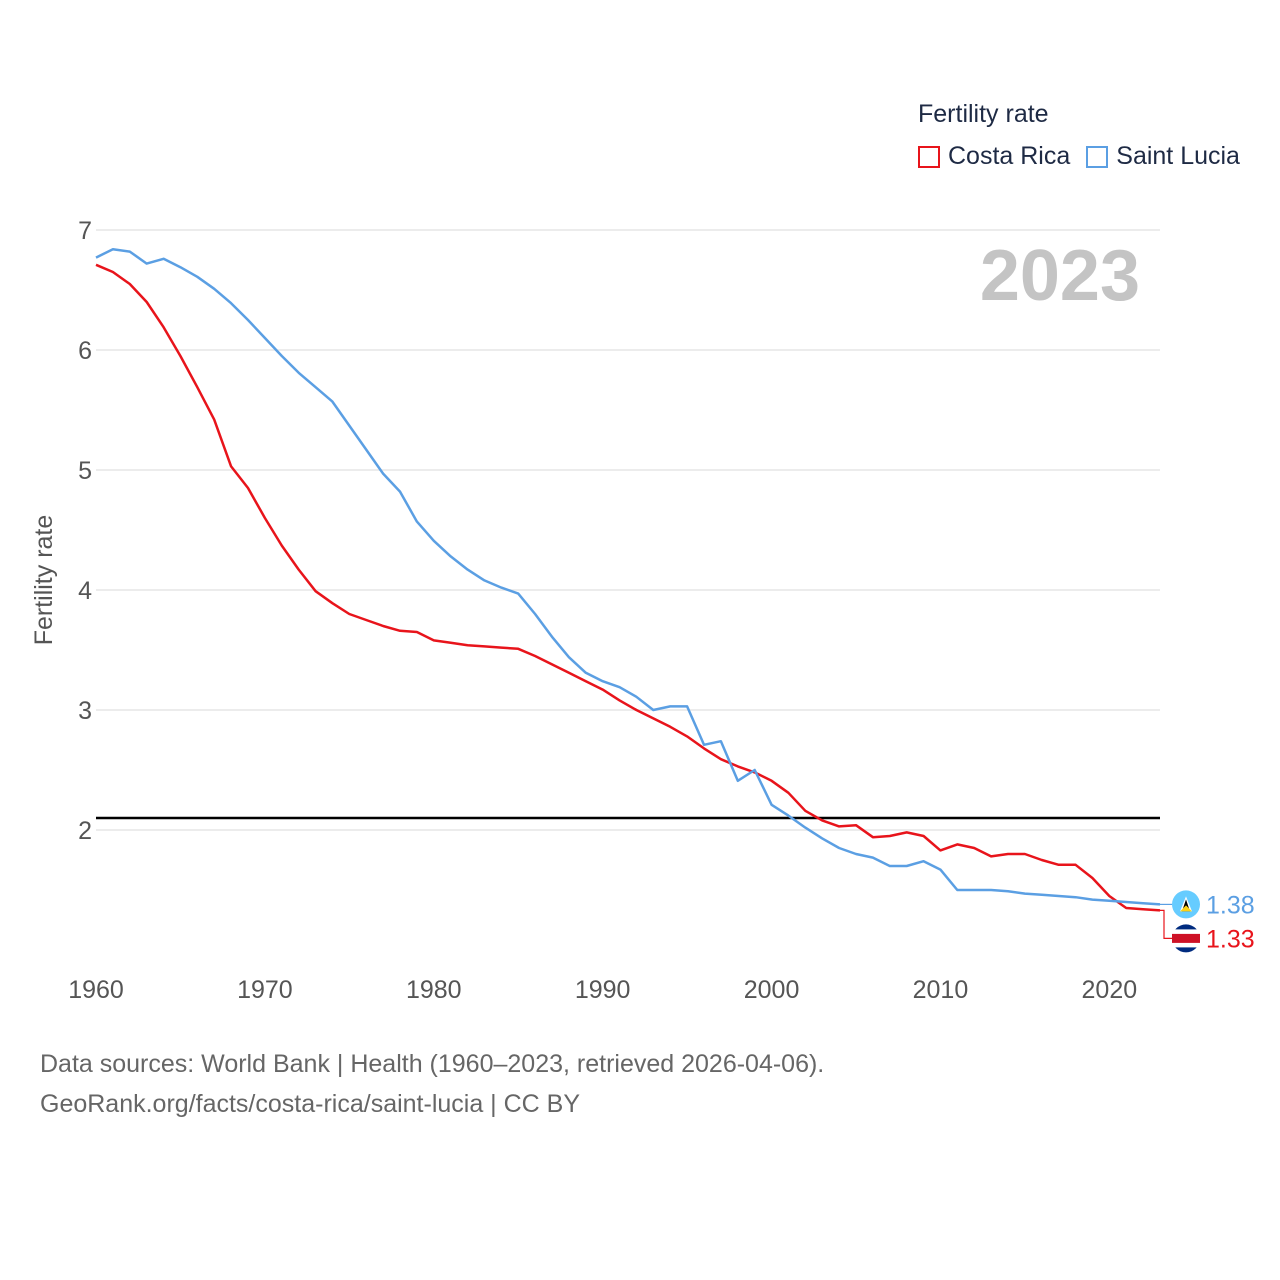  I want to click on x-tick-label: 1960, so click(96, 990).